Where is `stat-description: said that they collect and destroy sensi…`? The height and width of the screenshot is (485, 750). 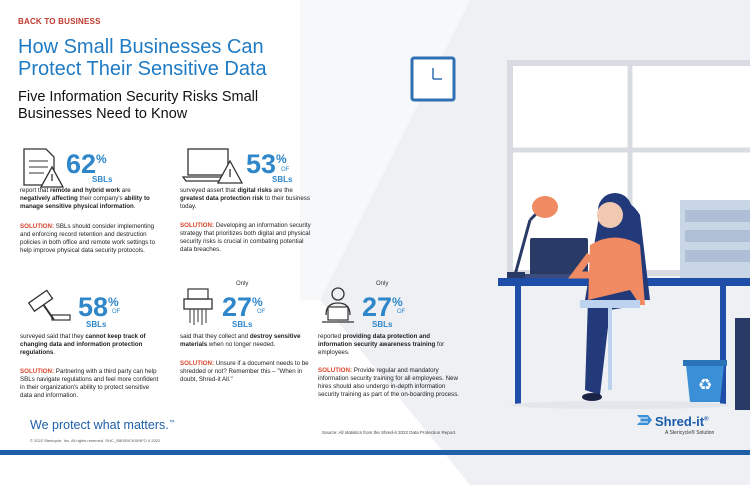
stat-description: said that they collect and destroy sensi… is located at coordinates (240, 340).